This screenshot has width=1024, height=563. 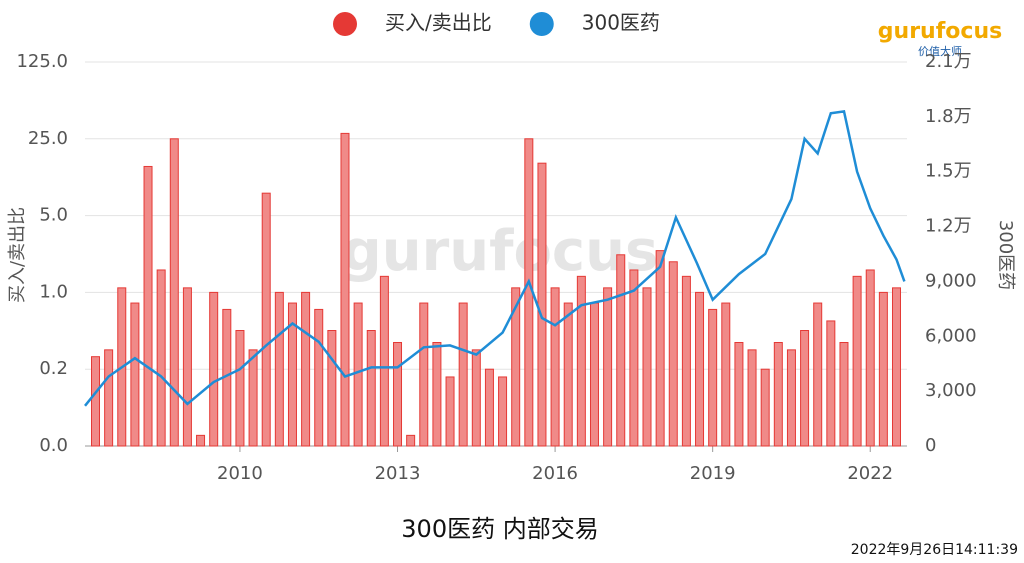 What do you see at coordinates (951, 335) in the screenshot?
I see `y2-tick-label: 6,000` at bounding box center [951, 335].